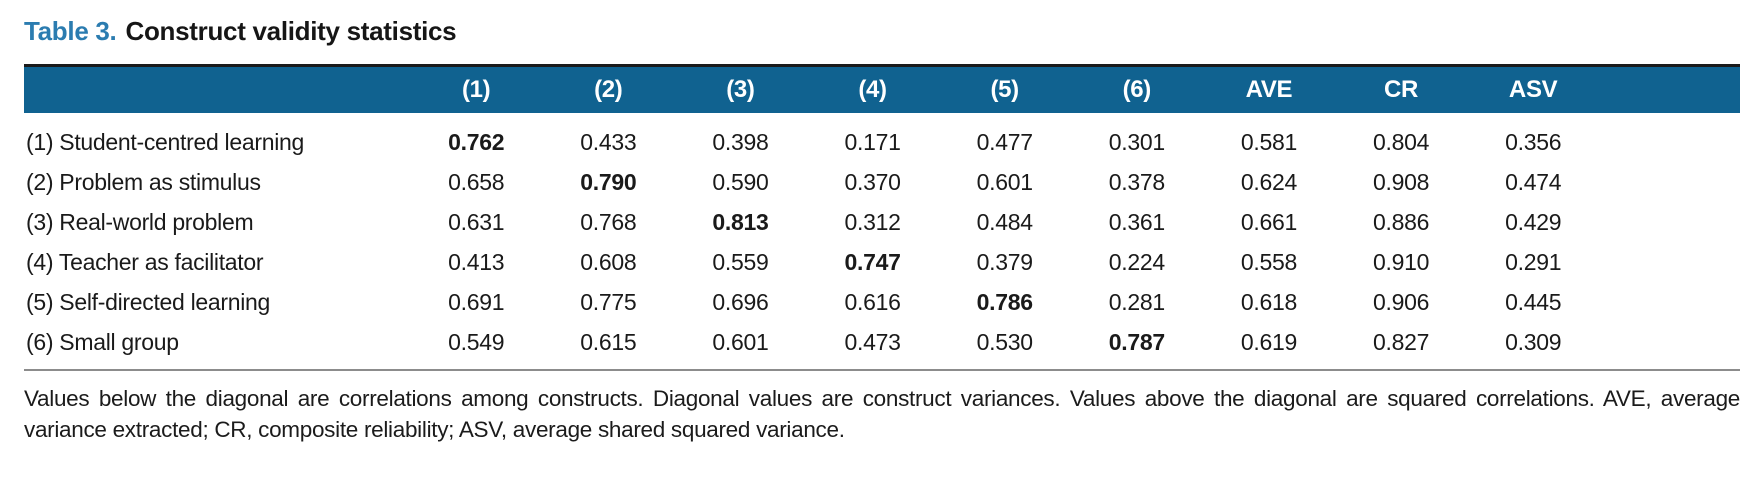 The image size is (1764, 496). Describe the element at coordinates (872, 221) in the screenshot. I see `value-cell: 0.312` at that location.